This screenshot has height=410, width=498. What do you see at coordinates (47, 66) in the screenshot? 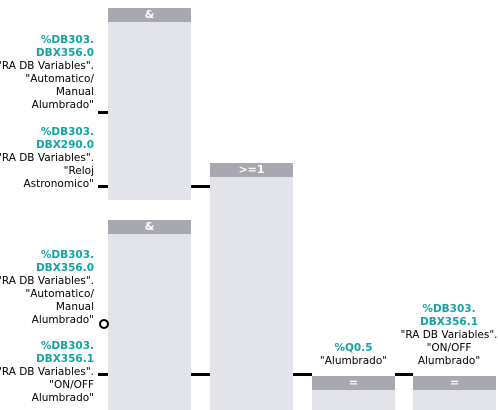
I see `input-1-name-line-1: "RA DB Variables".` at bounding box center [47, 66].